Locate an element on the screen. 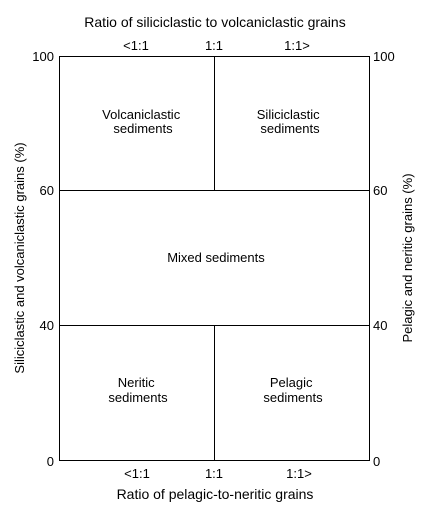 The width and height of the screenshot is (423, 509). field-volcaniclastic-line1: Volcaniclastic is located at coordinates (141, 114).